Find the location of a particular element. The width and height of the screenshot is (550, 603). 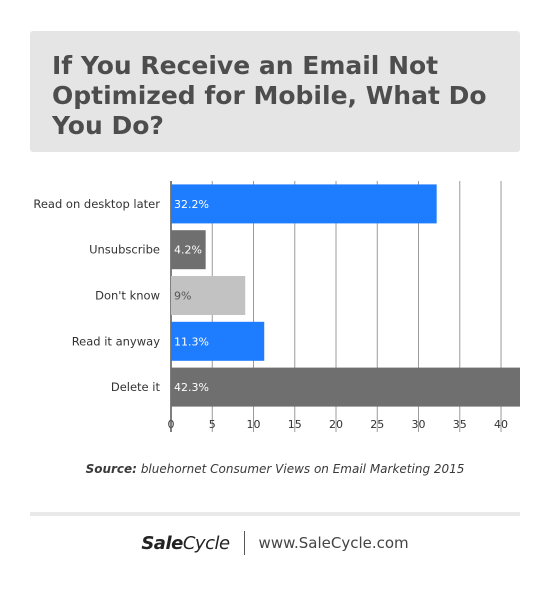

x-tick-label: 10 is located at coordinates (254, 424).